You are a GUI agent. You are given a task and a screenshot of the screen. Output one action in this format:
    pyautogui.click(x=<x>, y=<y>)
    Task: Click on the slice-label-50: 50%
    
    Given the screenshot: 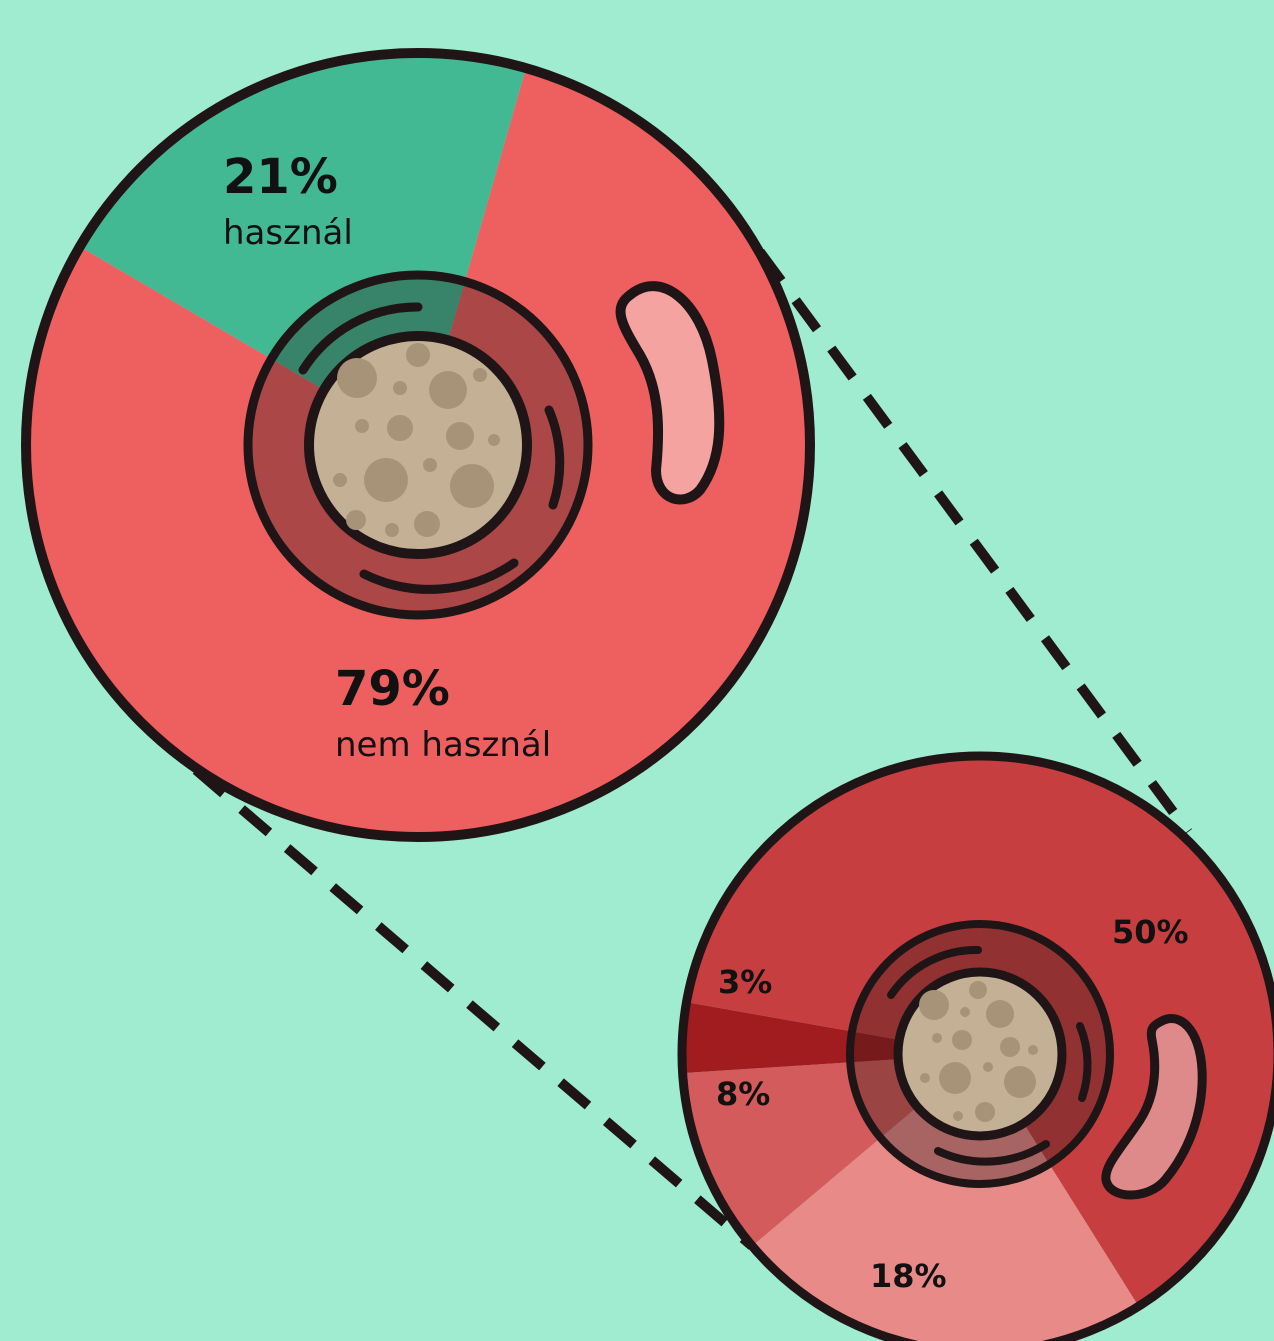 What is the action you would take?
    pyautogui.click(x=1150, y=932)
    